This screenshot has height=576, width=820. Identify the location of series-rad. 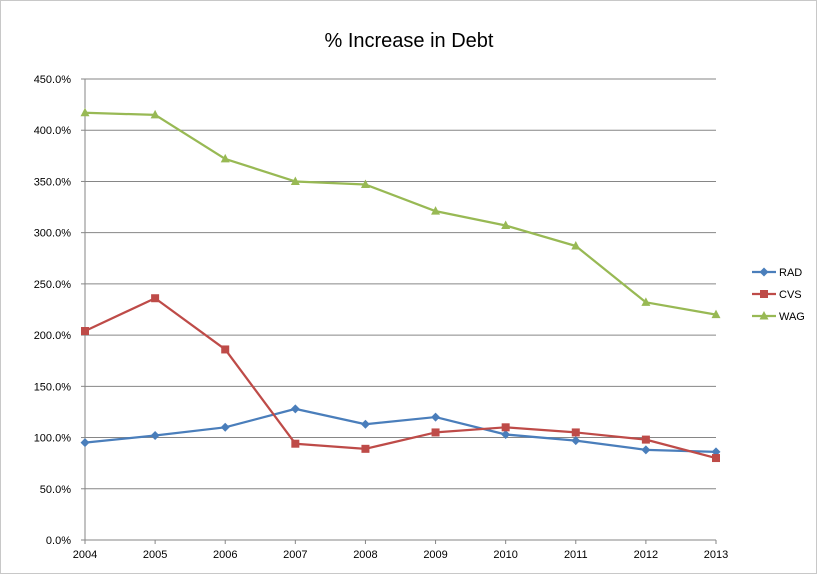
(400, 430).